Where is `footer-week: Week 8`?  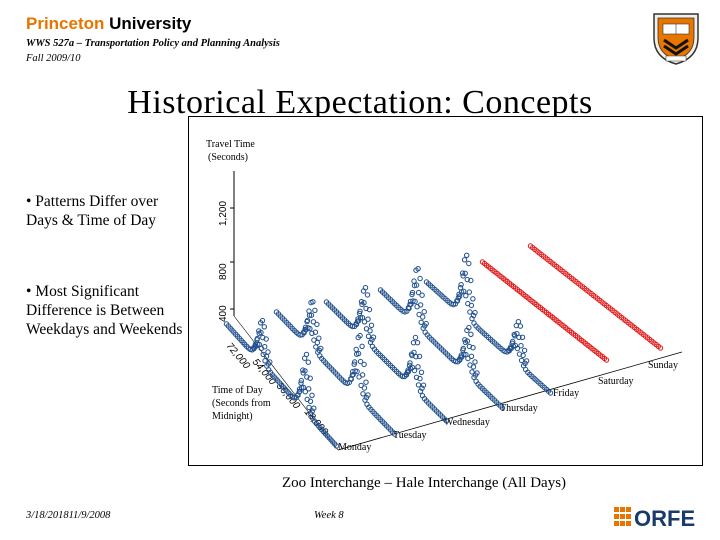
footer-week: Week 8 is located at coordinates (329, 515).